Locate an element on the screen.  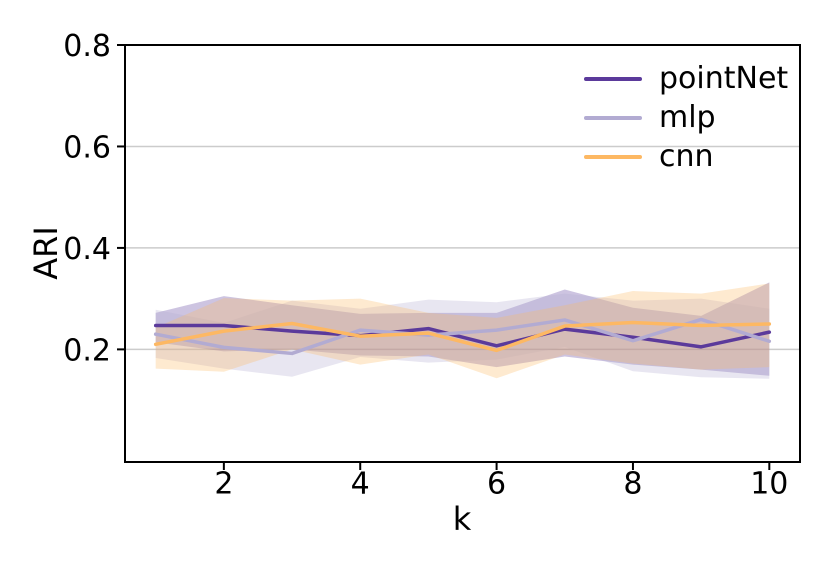
x-tick-label: 8 is located at coordinates (632, 484).